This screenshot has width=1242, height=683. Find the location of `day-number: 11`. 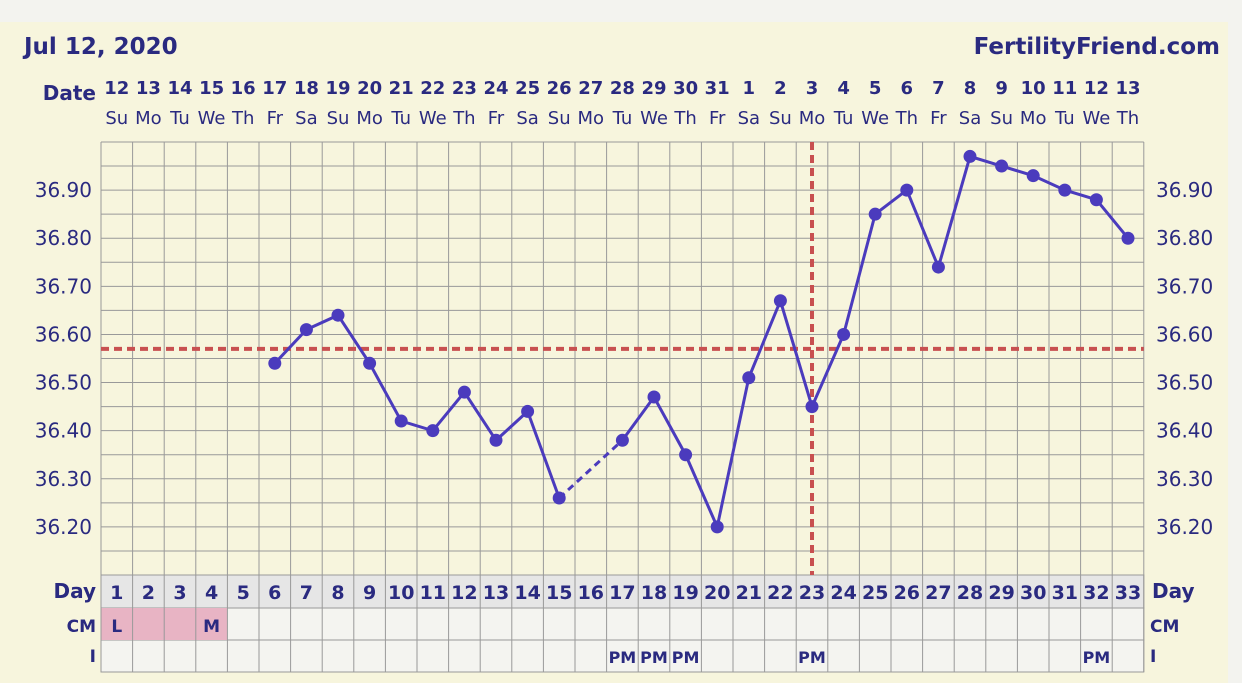

day-number: 11 is located at coordinates (433, 593).